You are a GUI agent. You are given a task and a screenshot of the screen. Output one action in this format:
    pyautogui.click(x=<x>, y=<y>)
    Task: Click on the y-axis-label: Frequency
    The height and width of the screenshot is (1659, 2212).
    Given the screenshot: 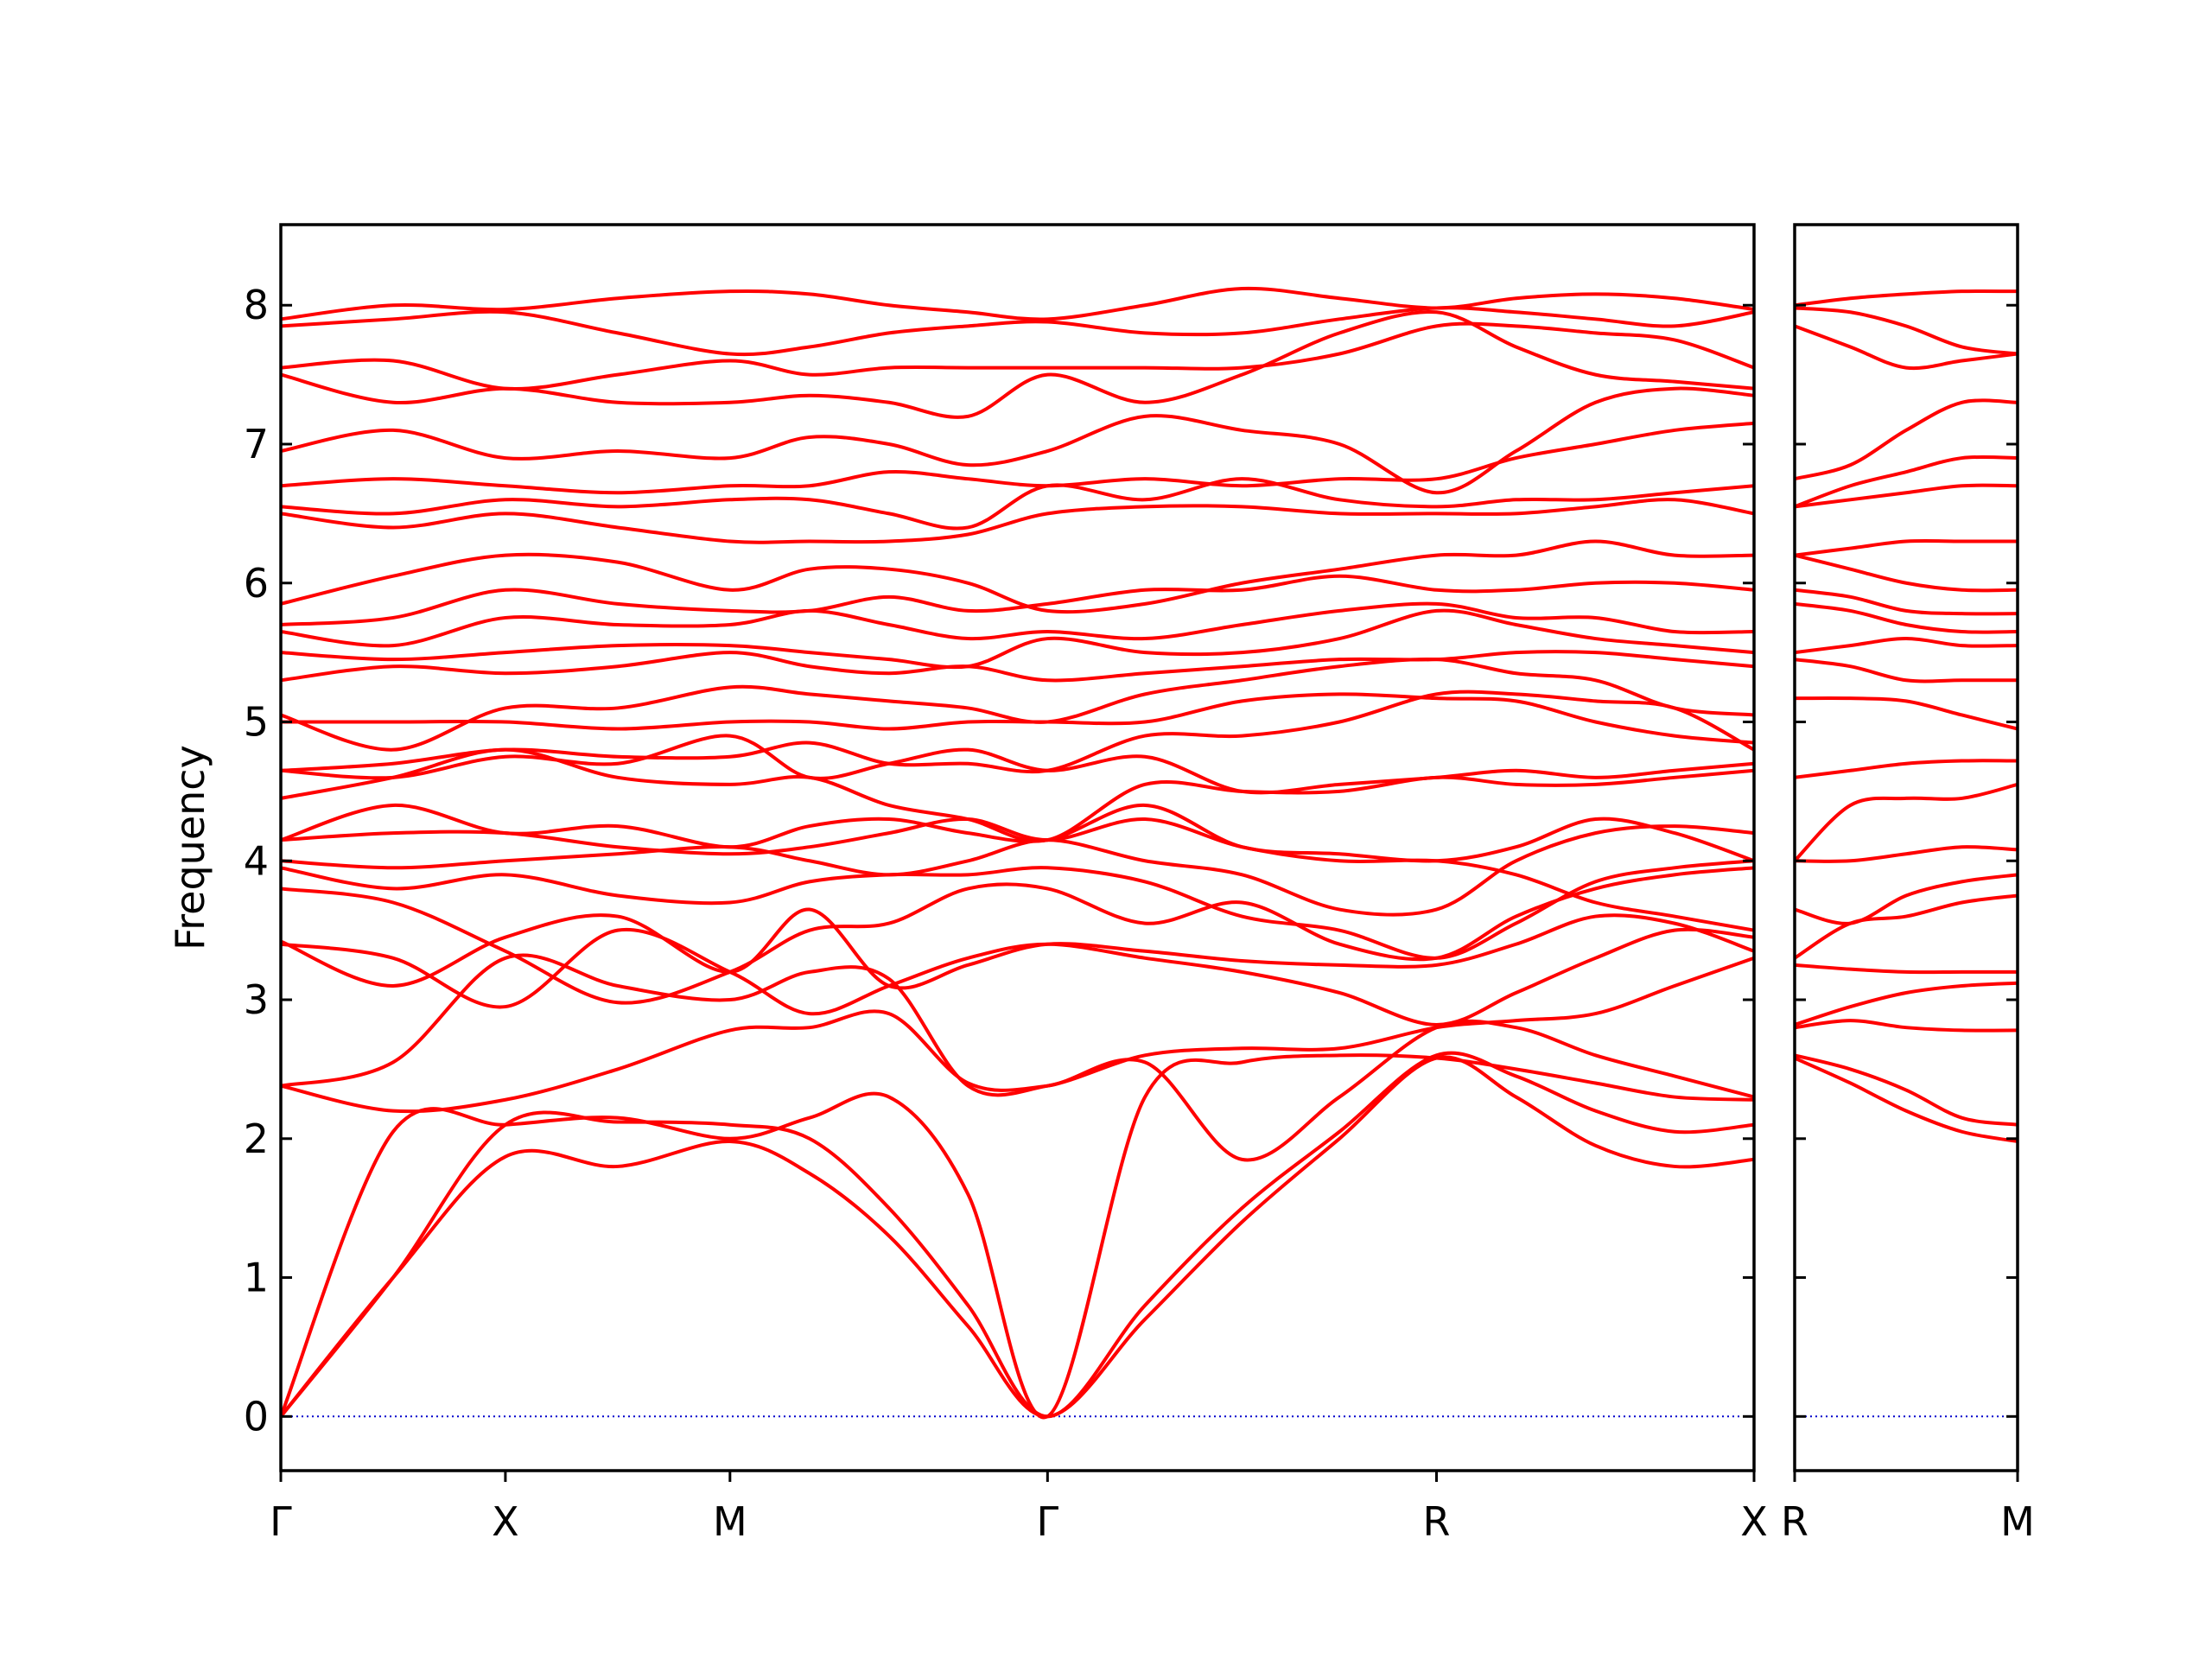 What is the action you would take?
    pyautogui.click(x=190, y=847)
    